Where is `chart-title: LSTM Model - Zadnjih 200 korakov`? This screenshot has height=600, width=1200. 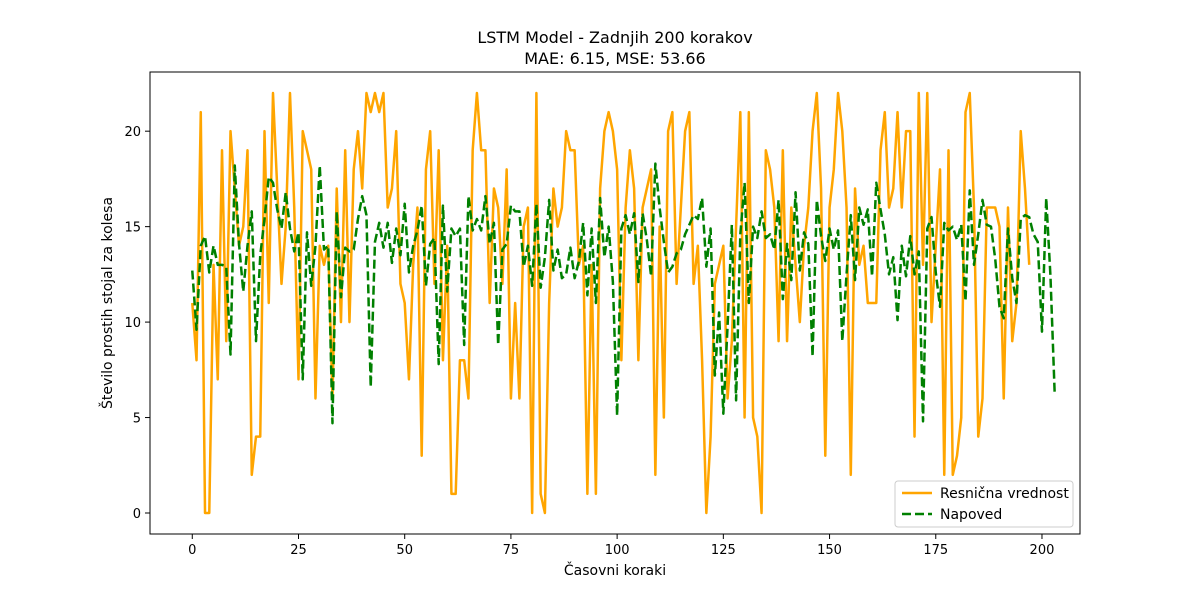 chart-title: LSTM Model - Zadnjih 200 korakov is located at coordinates (614, 37).